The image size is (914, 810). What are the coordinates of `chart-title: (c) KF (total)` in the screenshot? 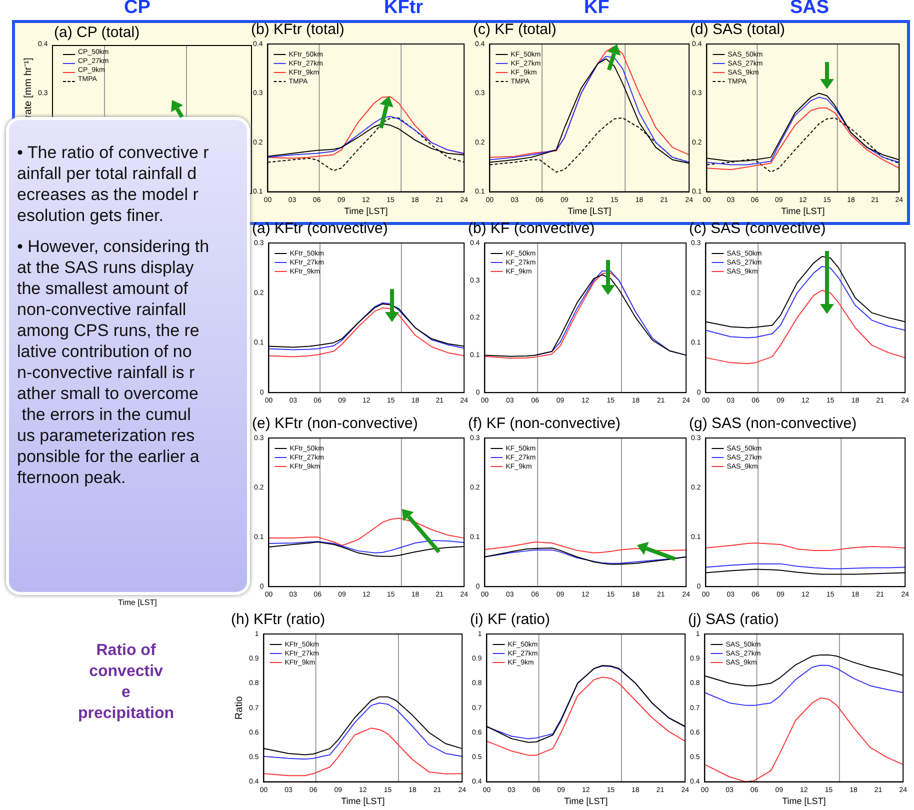 It's located at (514, 29).